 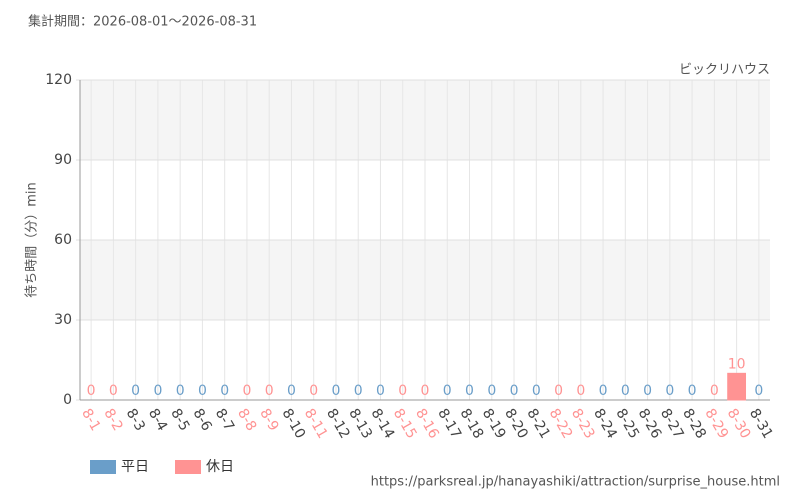 What do you see at coordinates (135, 420) in the screenshot?
I see `x-tick-label: 8-3` at bounding box center [135, 420].